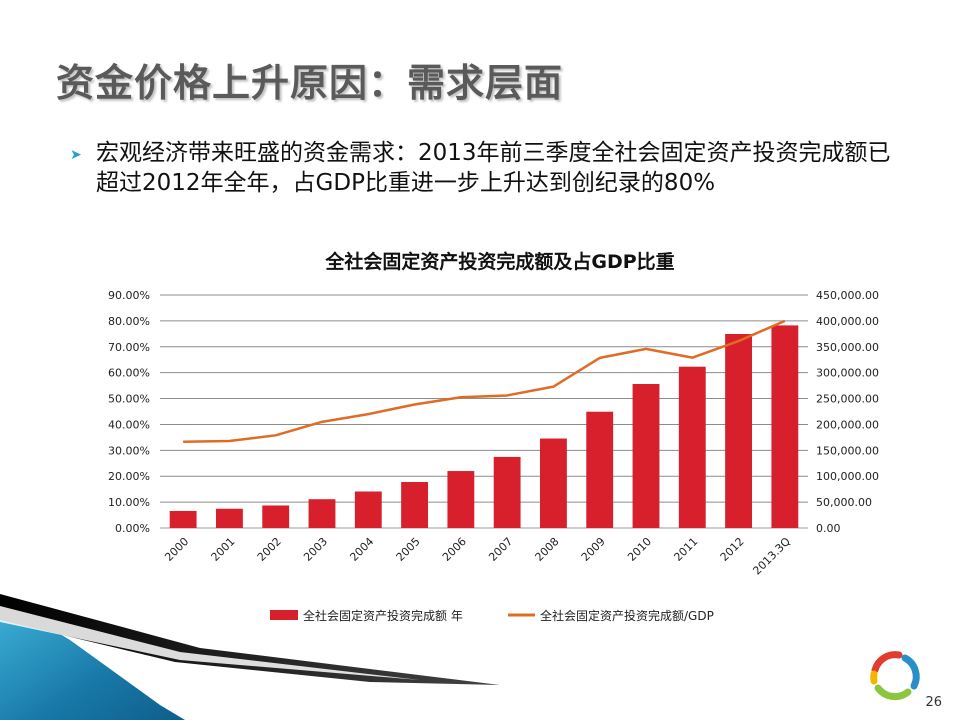 This screenshot has width=960, height=720. I want to click on gdp-ratio-line, so click(484, 381).